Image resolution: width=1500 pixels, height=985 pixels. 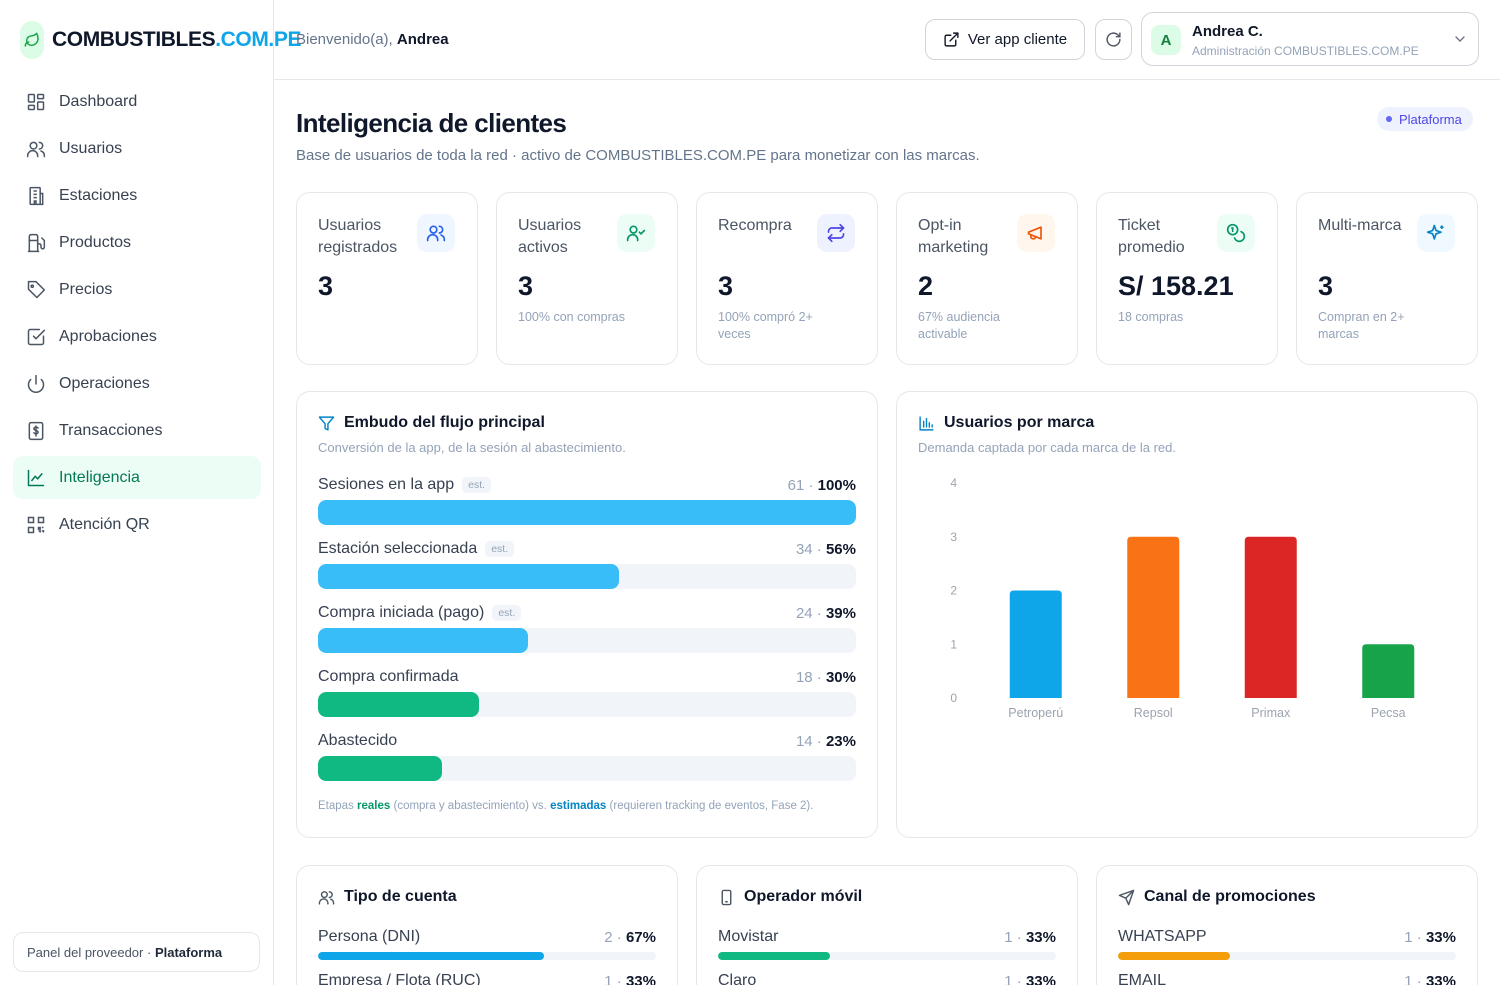 I want to click on y-tick-label: 2, so click(x=953, y=591).